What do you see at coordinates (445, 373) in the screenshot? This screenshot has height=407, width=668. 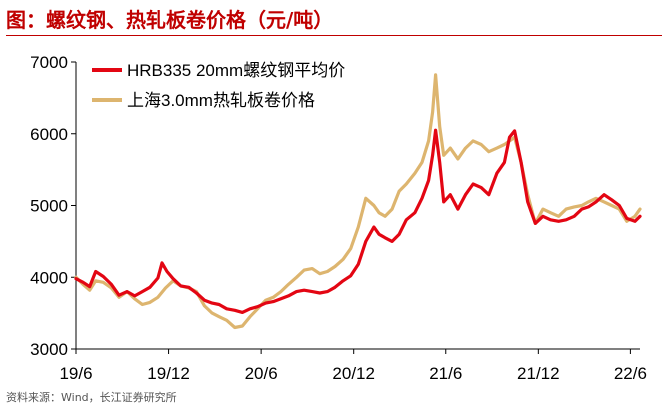 I see `x-tick-label: 21/6` at bounding box center [445, 373].